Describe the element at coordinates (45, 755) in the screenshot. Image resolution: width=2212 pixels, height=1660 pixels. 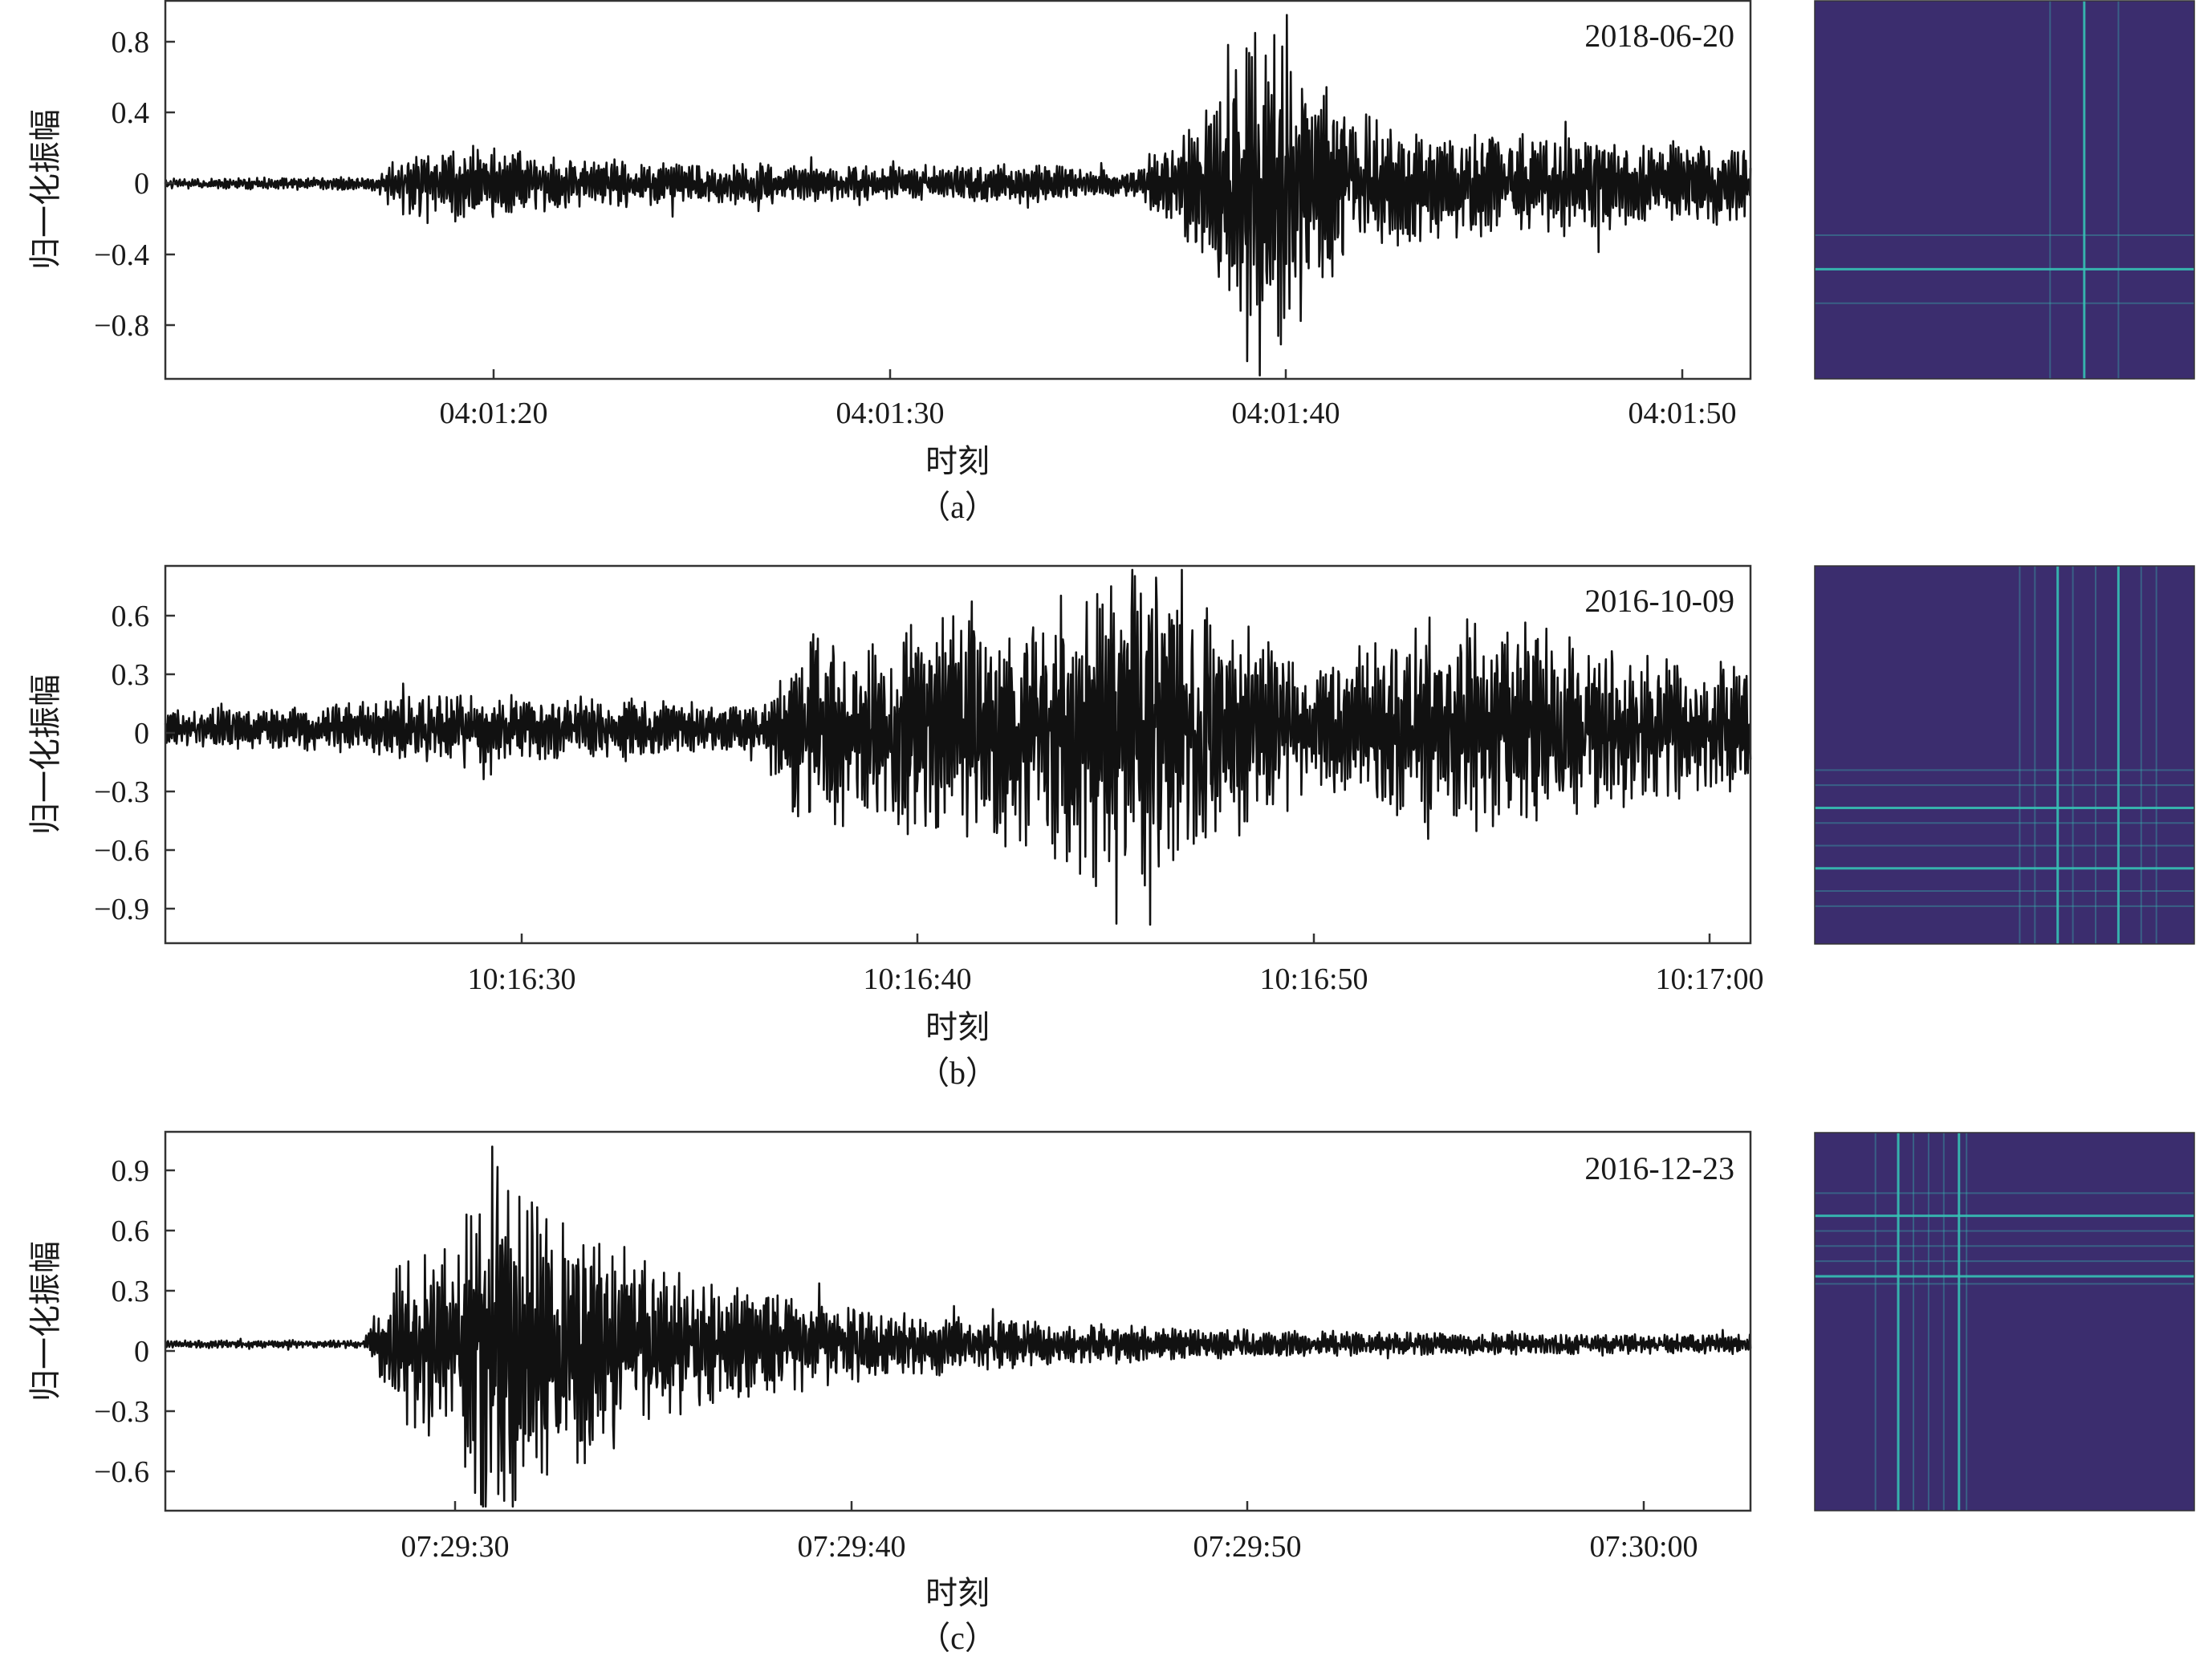
I see `y-axis-title-b: 归一化振幅` at that location.